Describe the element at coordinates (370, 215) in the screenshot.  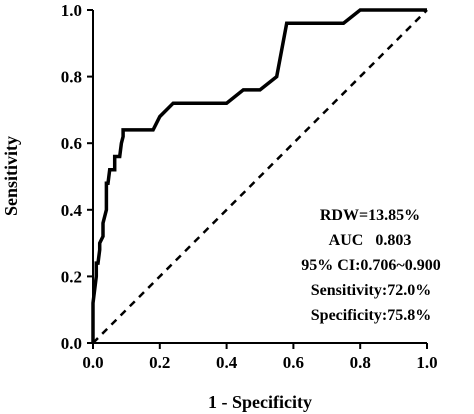
I see `annotation-cutoff: RDW=13.85%` at that location.